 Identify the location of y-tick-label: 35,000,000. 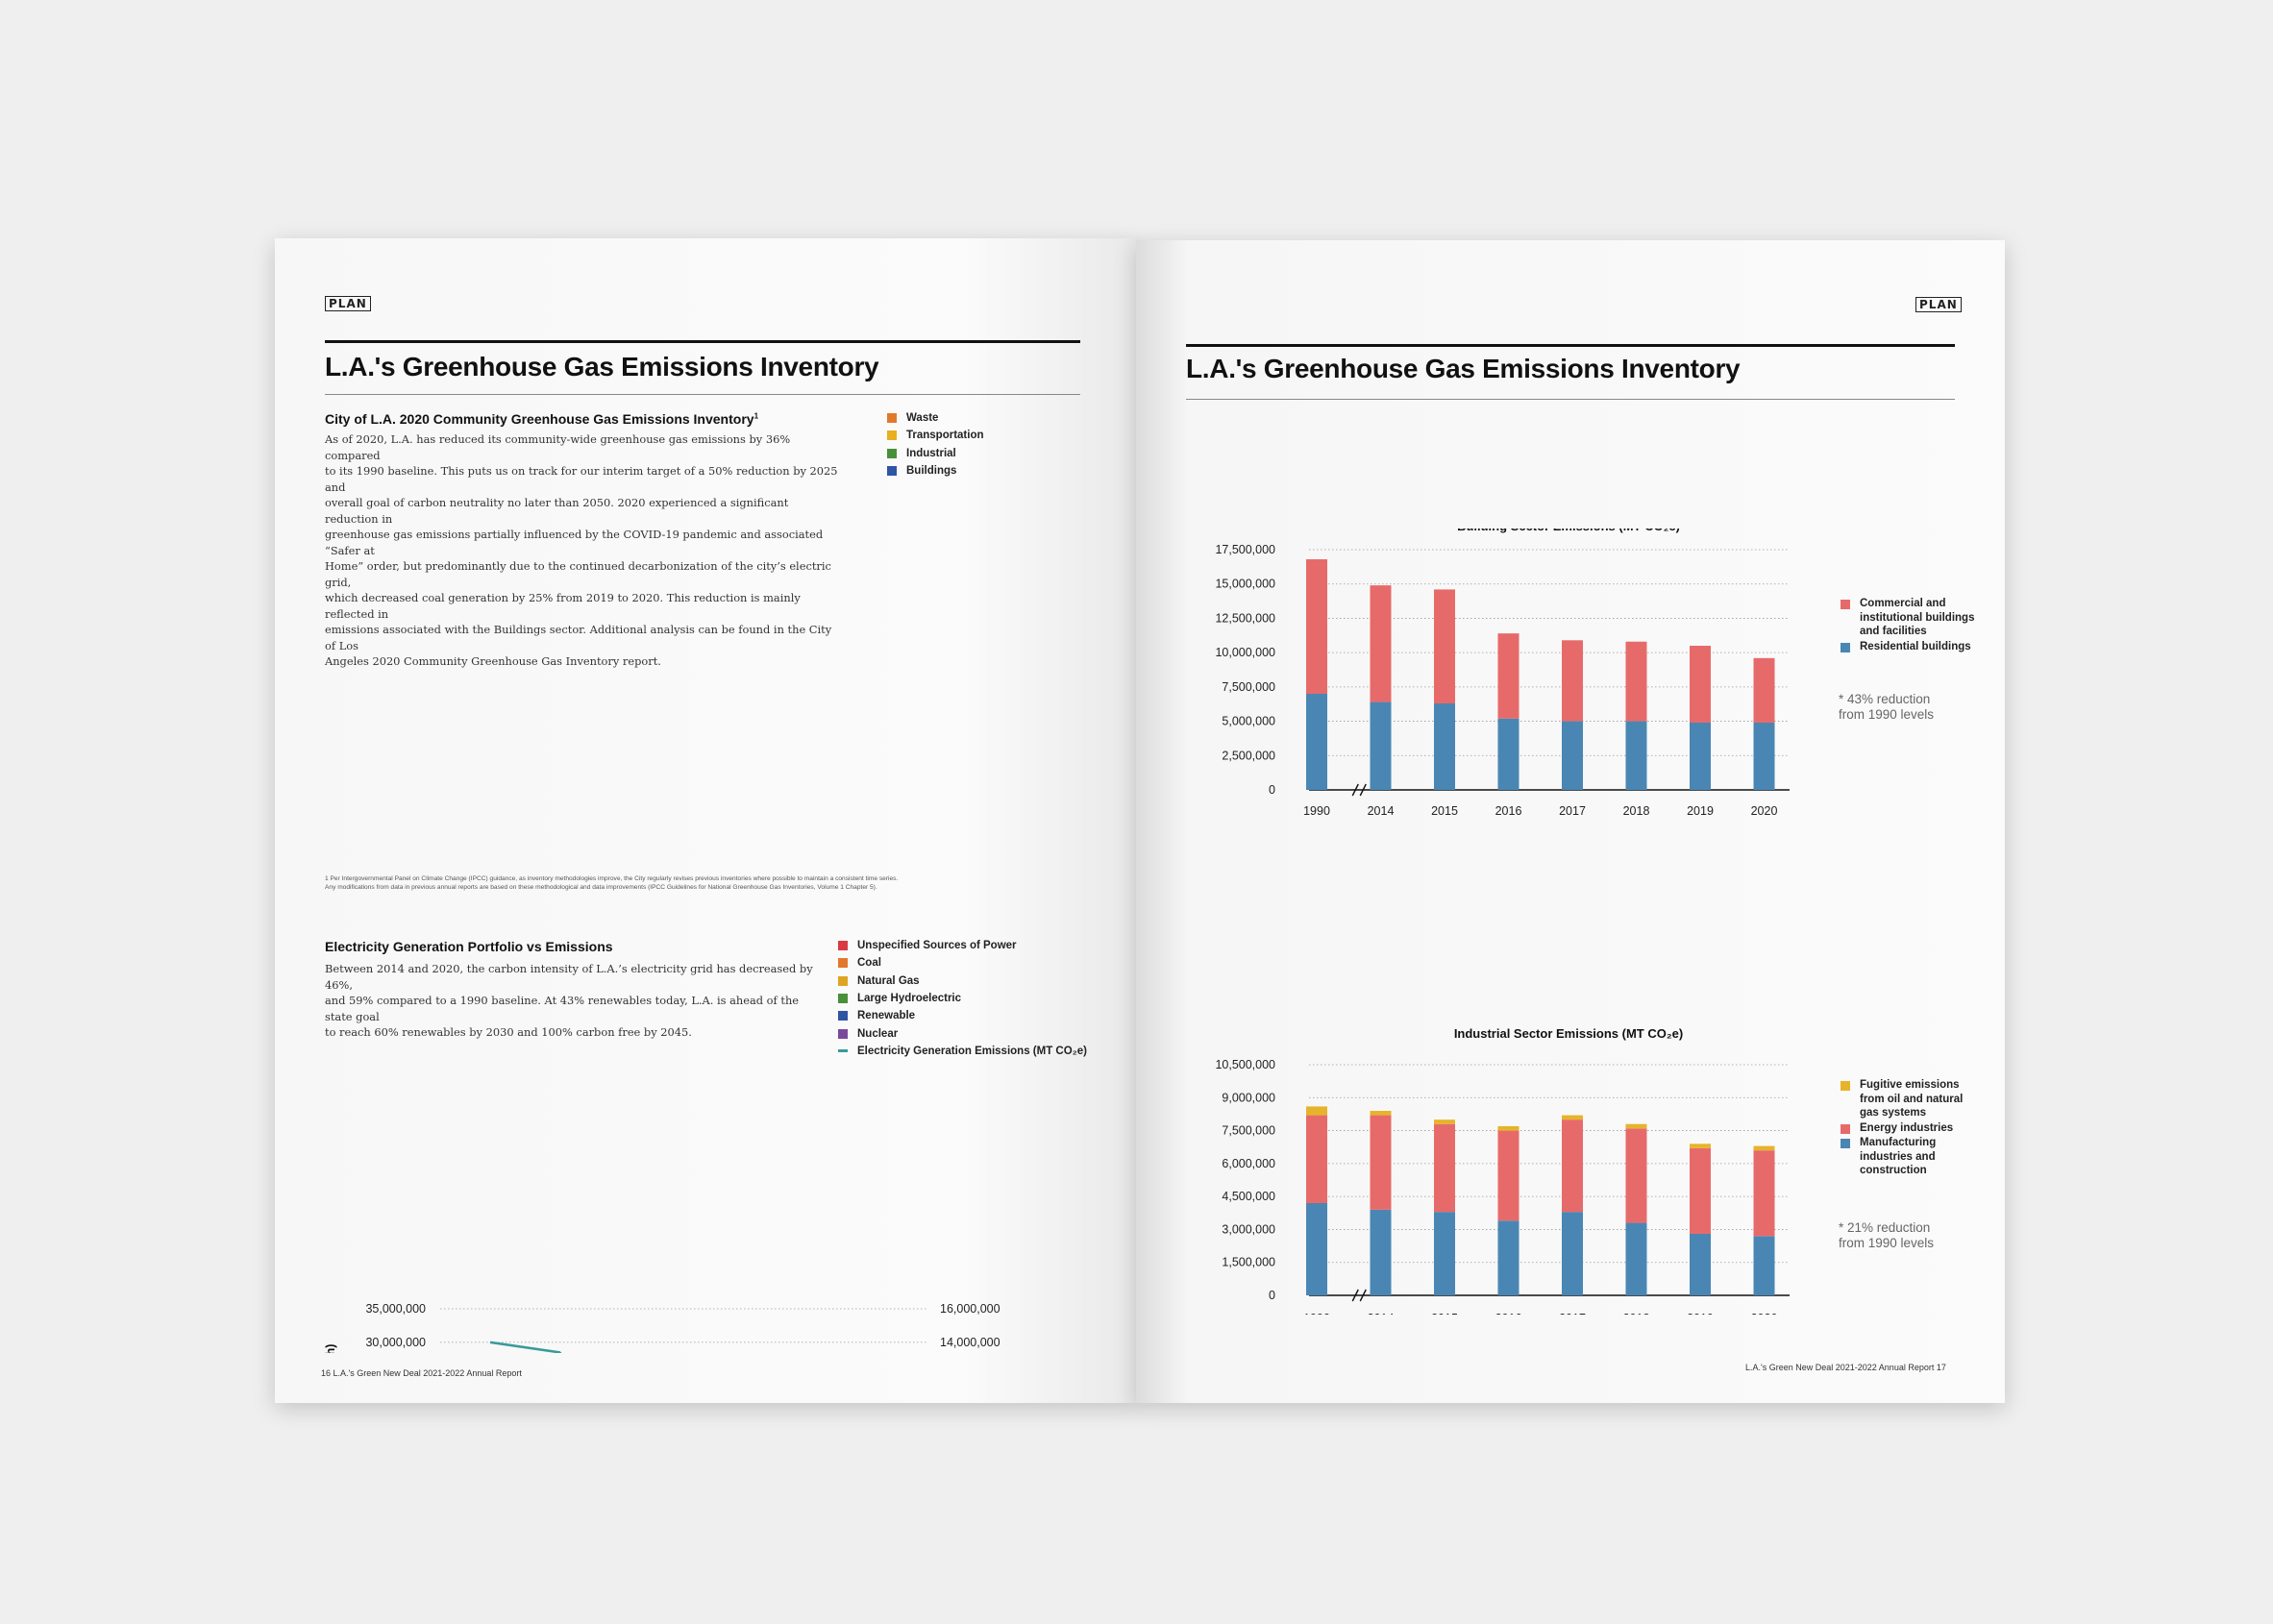
(395, 1309).